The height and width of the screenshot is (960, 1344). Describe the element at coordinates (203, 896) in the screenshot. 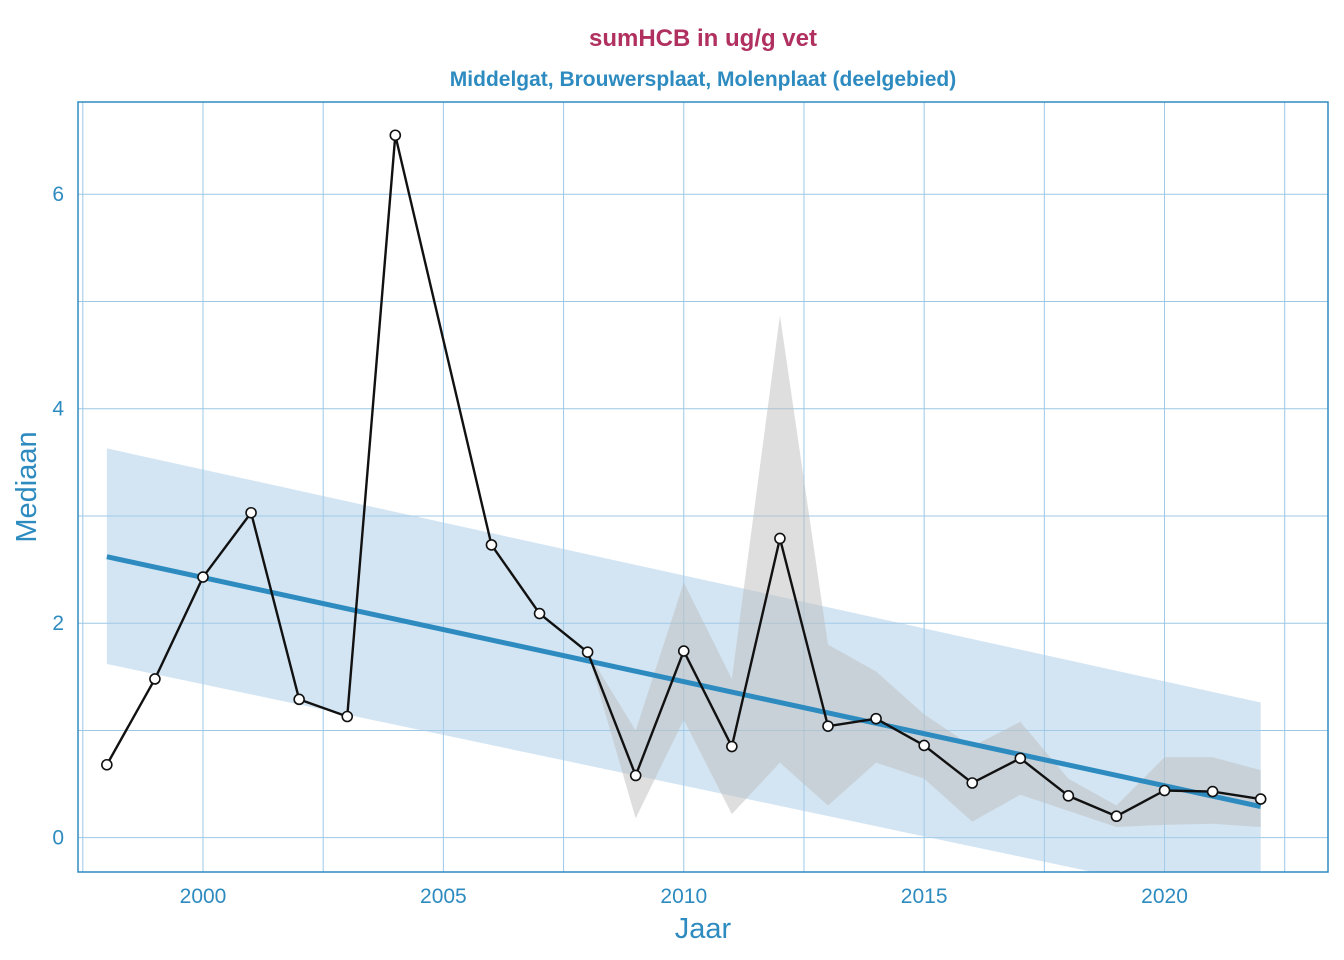

I see `x-tick-label: 2000` at that location.